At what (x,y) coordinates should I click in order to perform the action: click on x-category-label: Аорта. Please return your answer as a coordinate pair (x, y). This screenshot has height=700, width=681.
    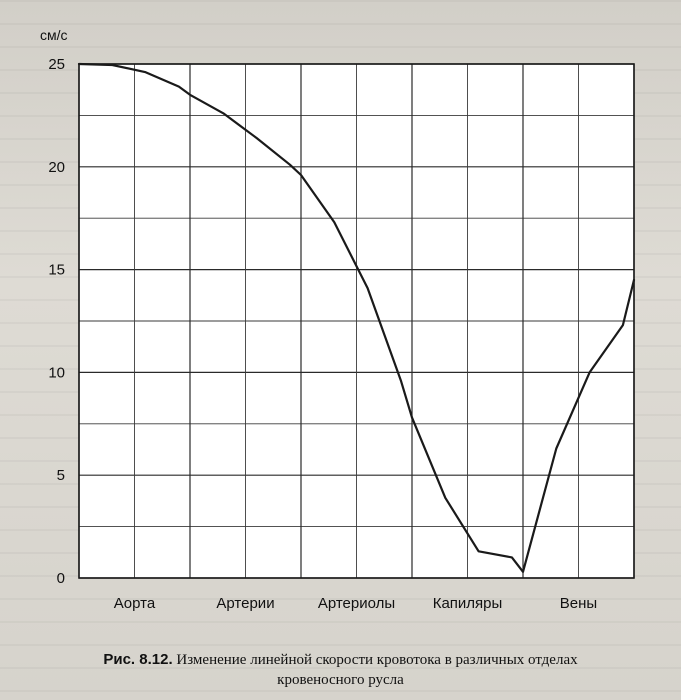
    Looking at the image, I should click on (135, 603).